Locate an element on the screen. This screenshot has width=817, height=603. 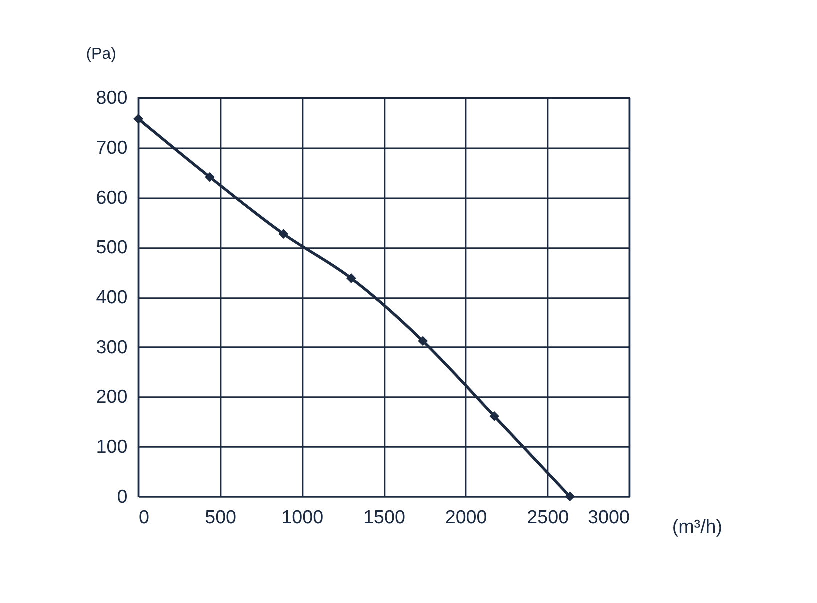
y-tick-label: 500 is located at coordinates (112, 247).